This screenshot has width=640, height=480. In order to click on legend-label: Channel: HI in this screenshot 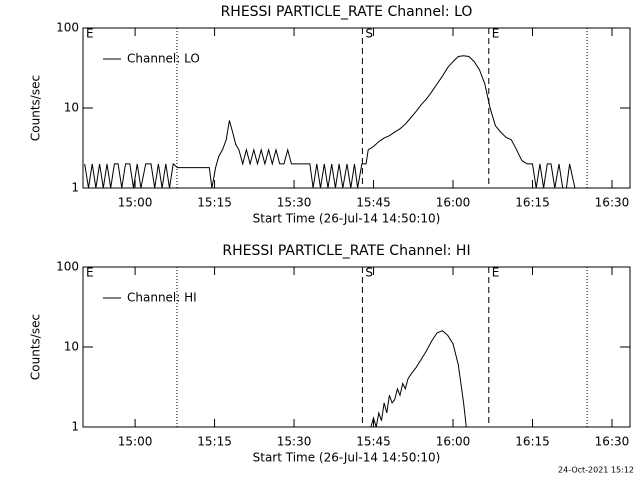, I will do `click(162, 298)`.